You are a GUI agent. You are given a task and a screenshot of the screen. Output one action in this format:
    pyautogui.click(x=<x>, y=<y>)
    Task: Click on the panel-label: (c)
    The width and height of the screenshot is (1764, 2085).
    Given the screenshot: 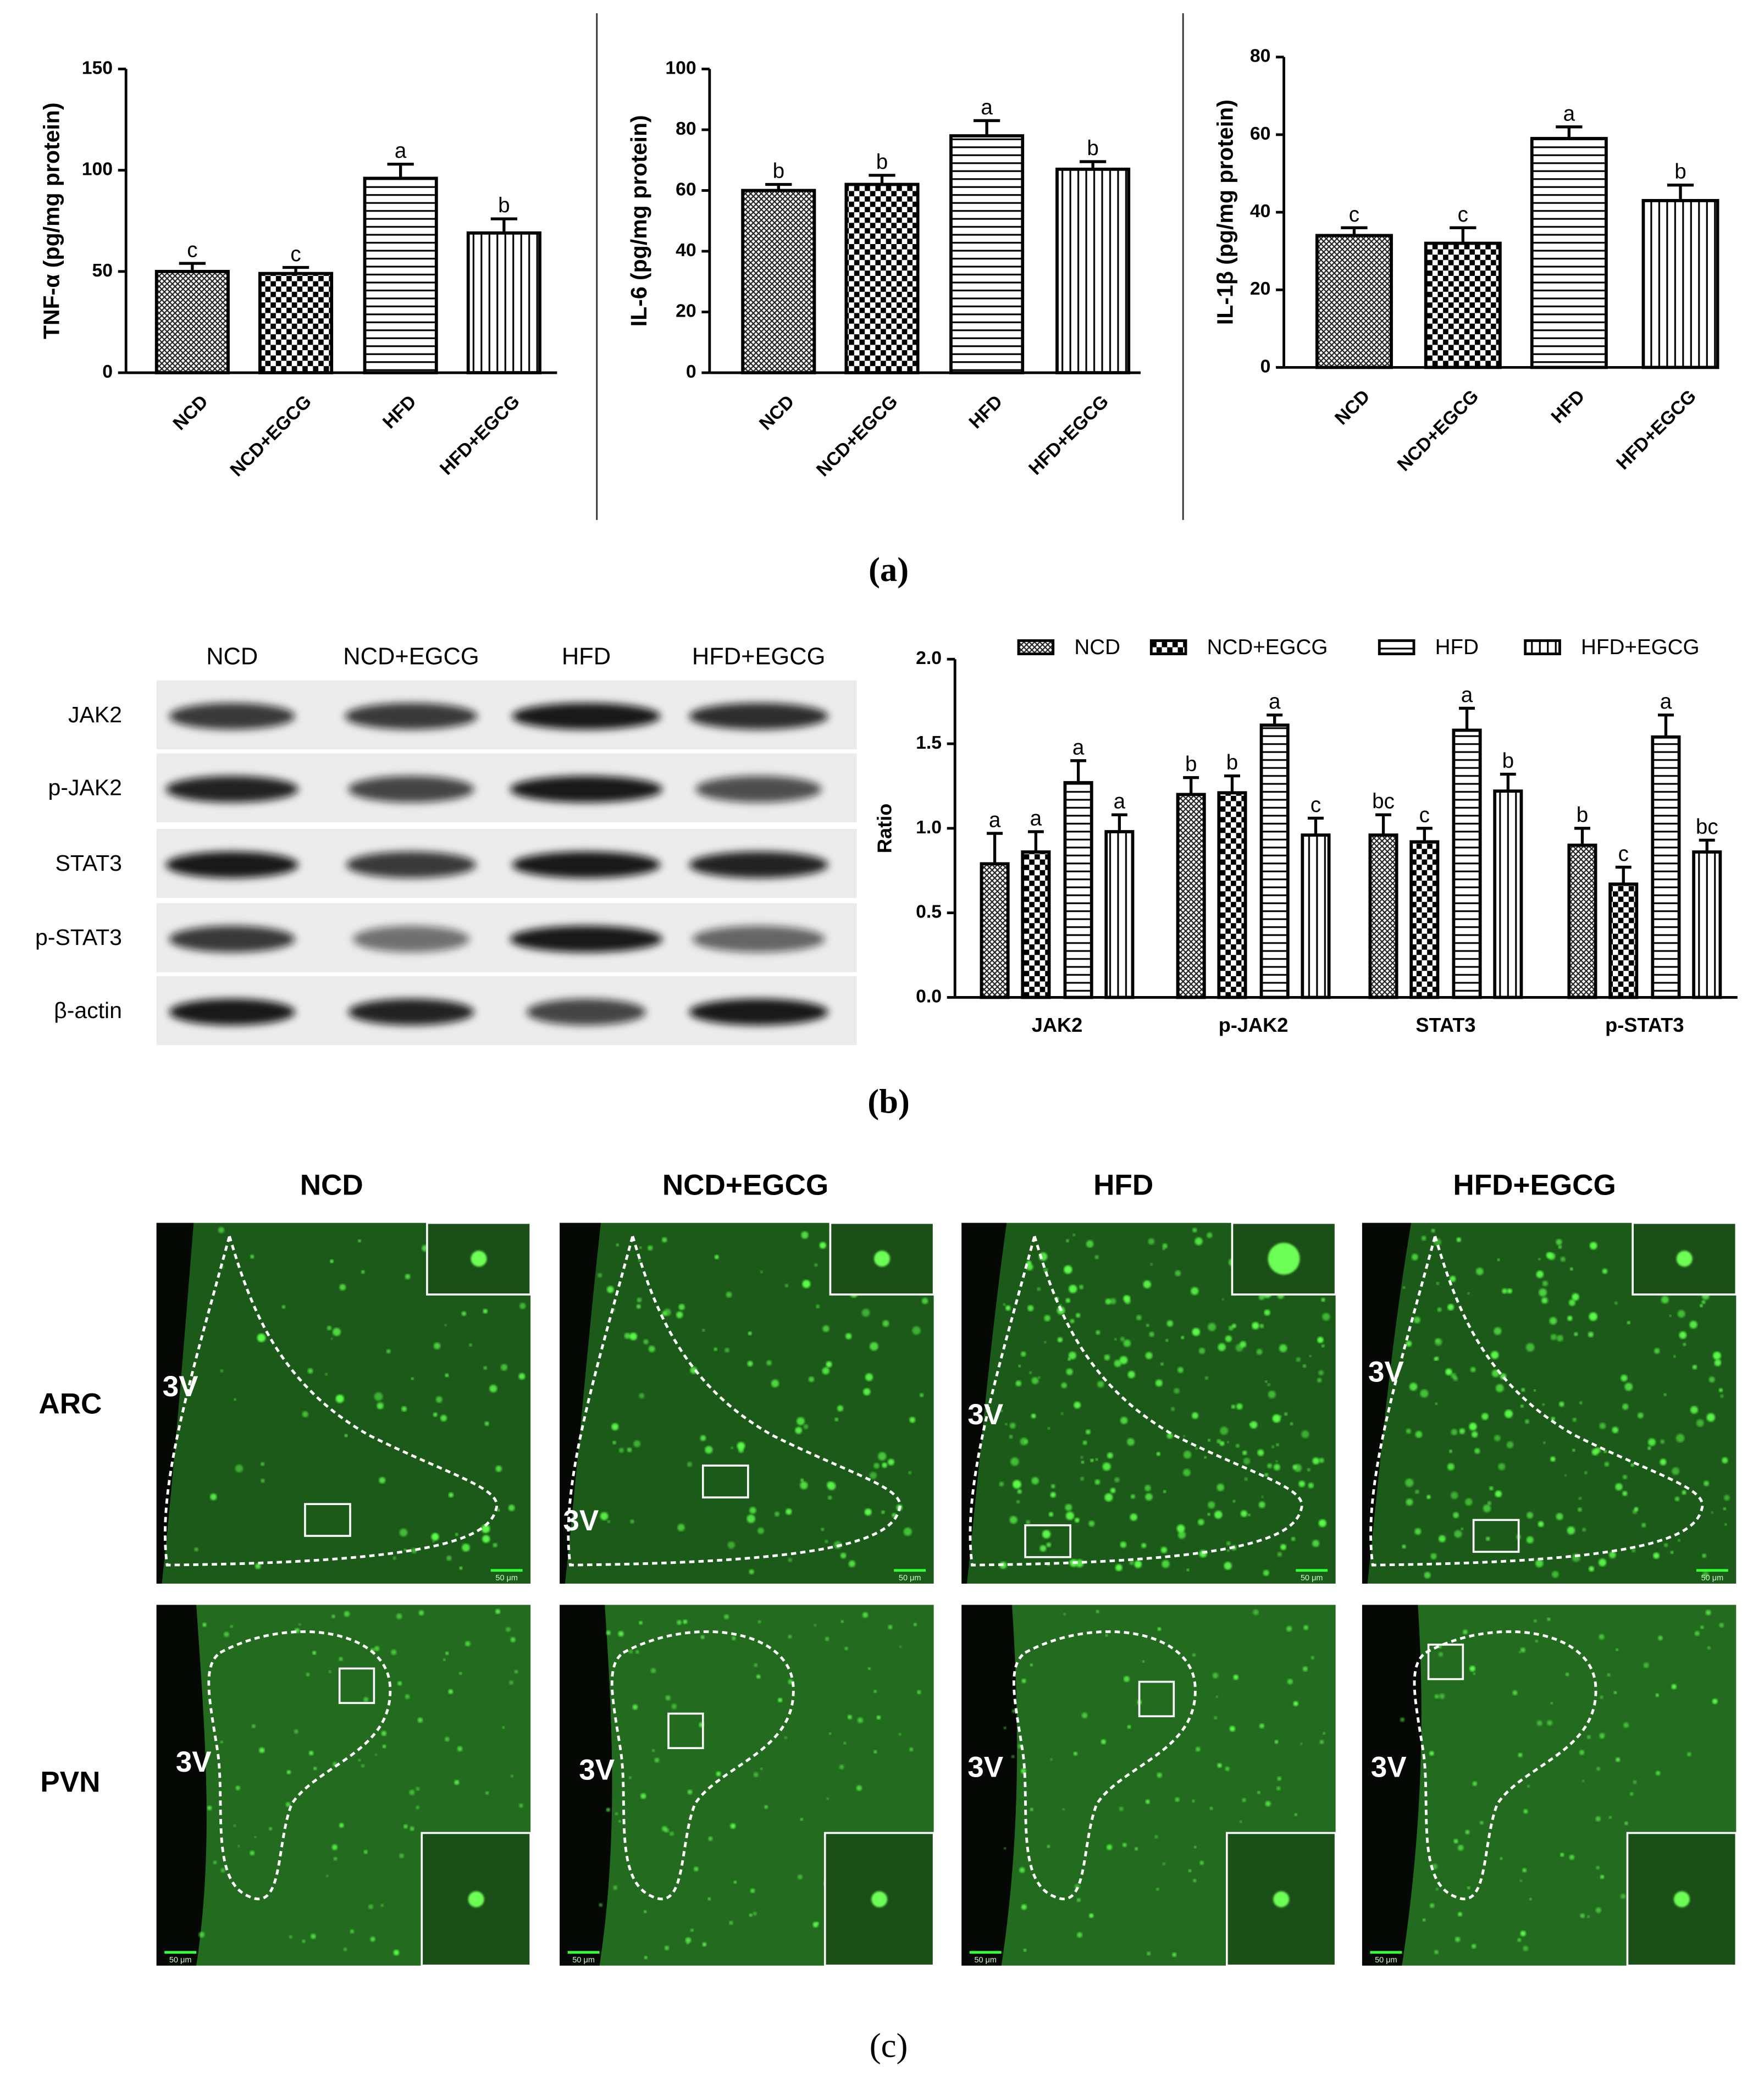 What is the action you would take?
    pyautogui.click(x=889, y=2045)
    